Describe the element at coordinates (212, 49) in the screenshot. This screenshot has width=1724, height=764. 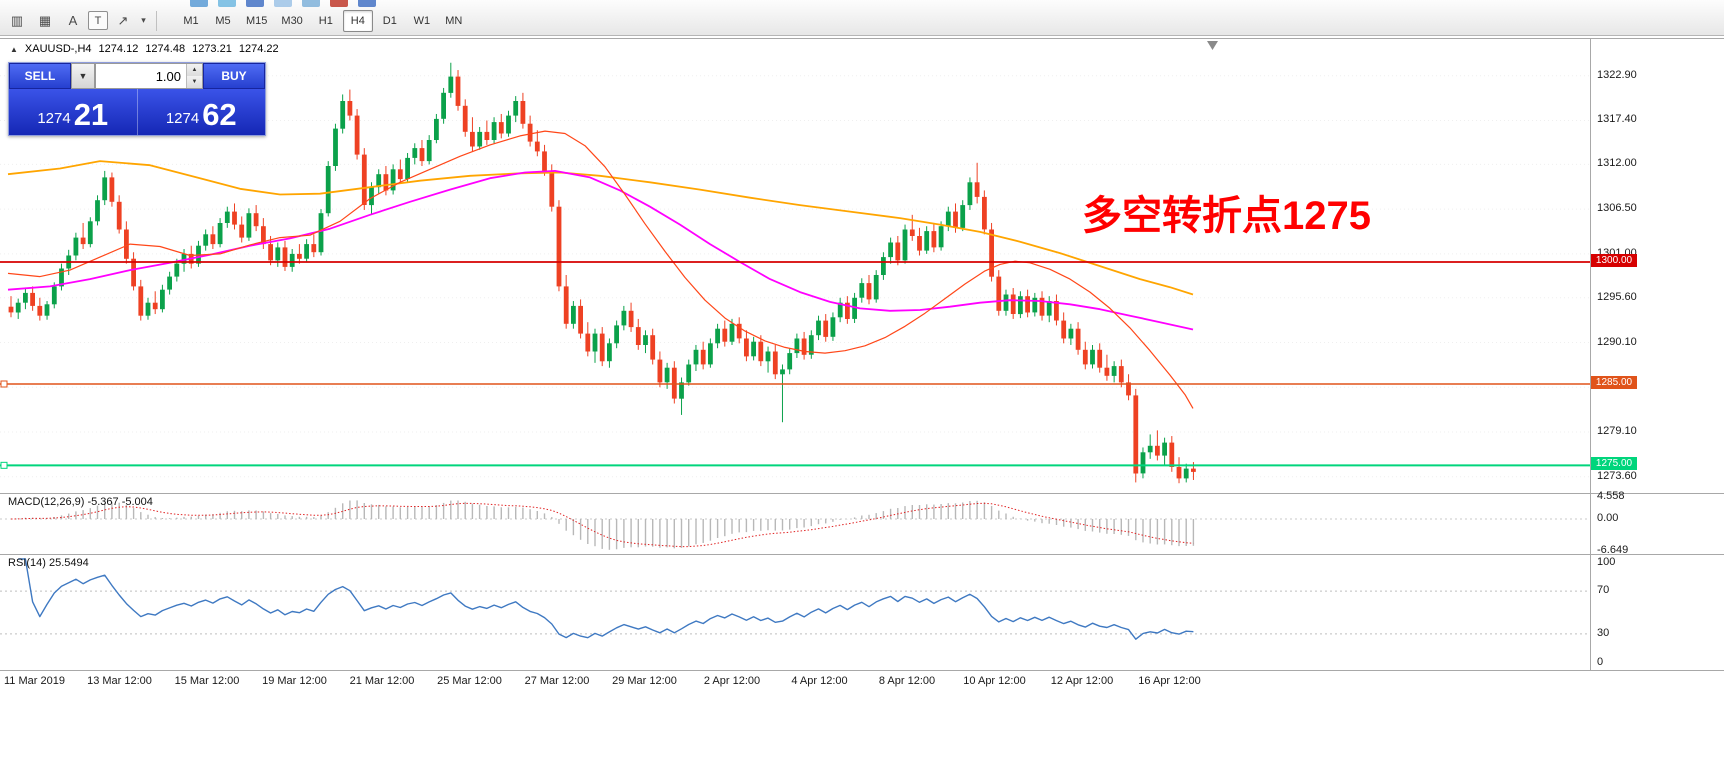
I see `low-value: 1273.21` at that location.